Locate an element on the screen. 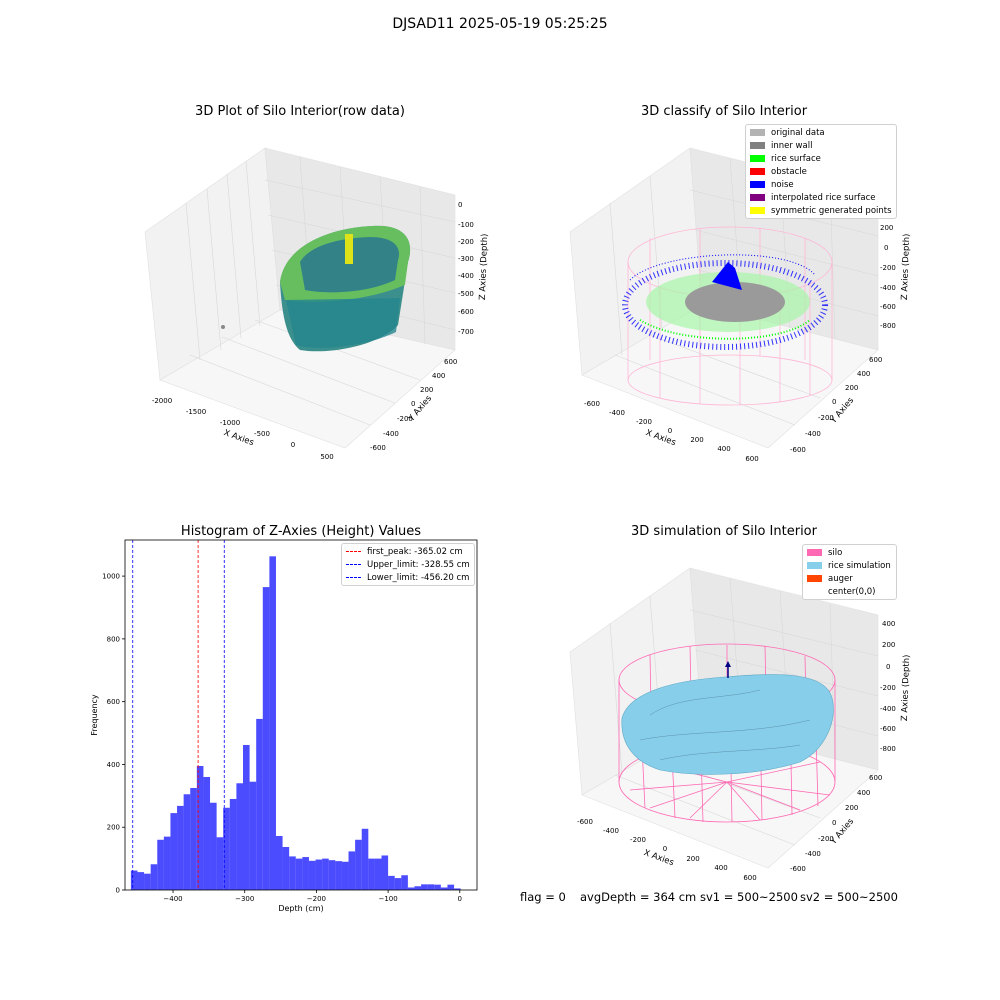 The width and height of the screenshot is (1000, 1000). panel1-y-tick: 200 is located at coordinates (426, 390).